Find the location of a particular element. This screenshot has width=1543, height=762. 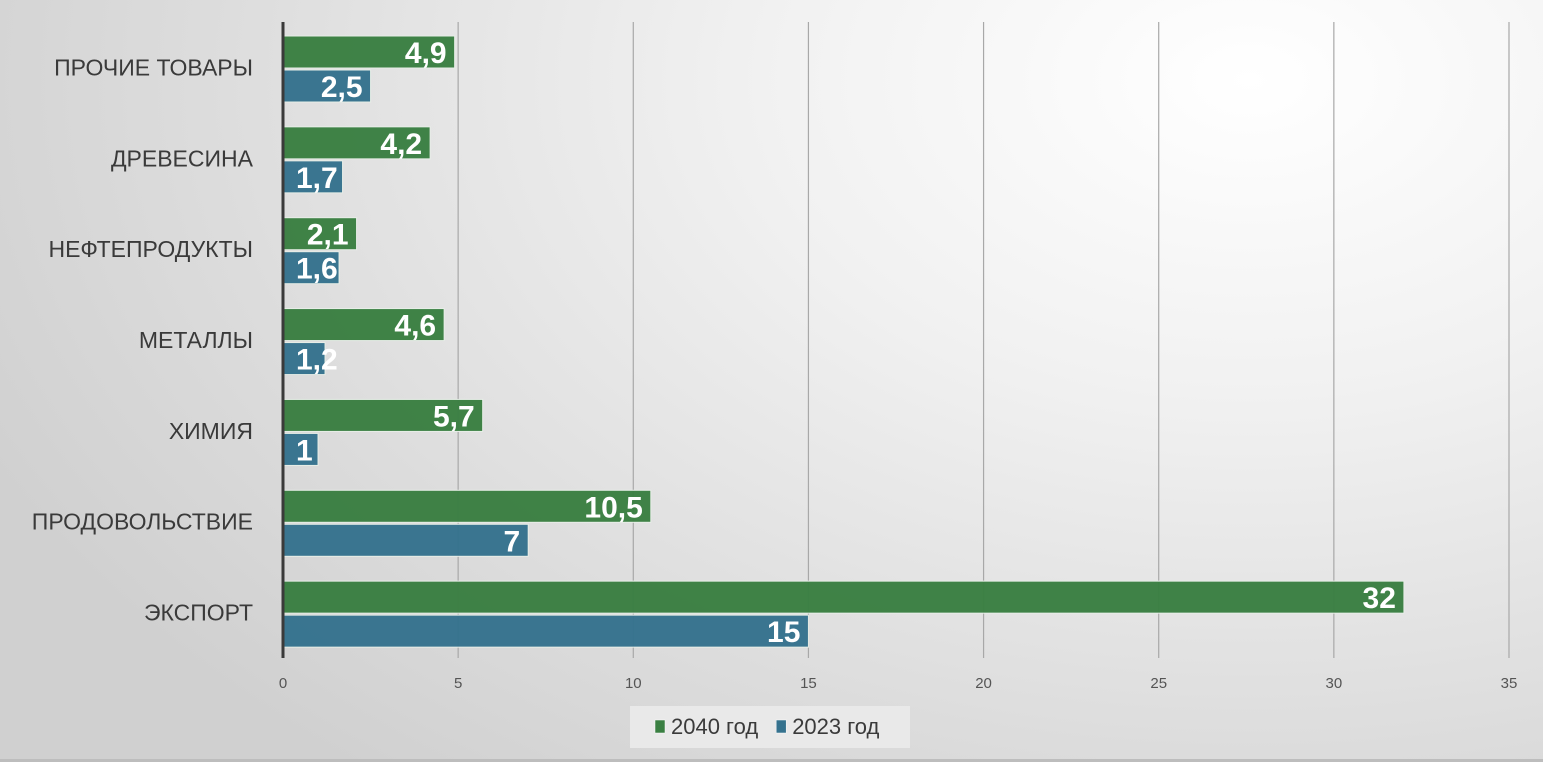

category-label: ЭКСПОРТ is located at coordinates (198, 613).